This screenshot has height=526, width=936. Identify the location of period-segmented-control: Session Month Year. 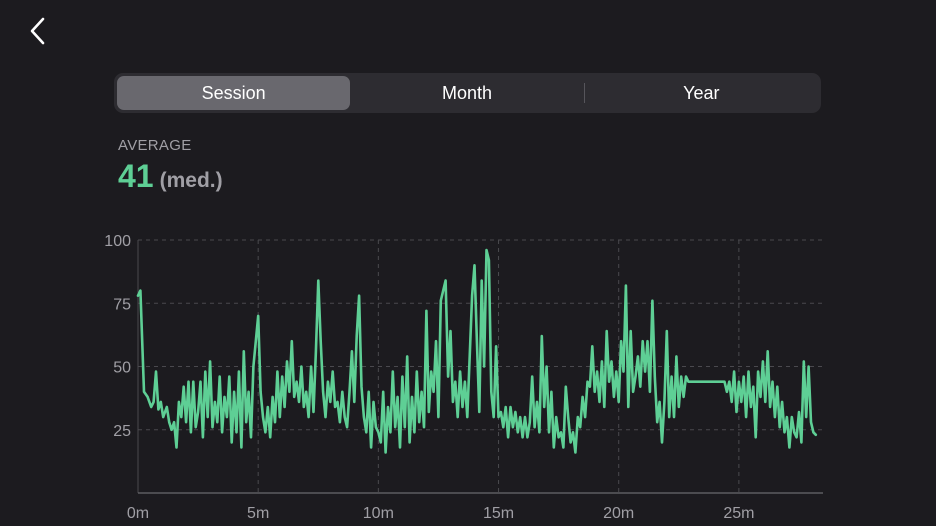
(467, 93).